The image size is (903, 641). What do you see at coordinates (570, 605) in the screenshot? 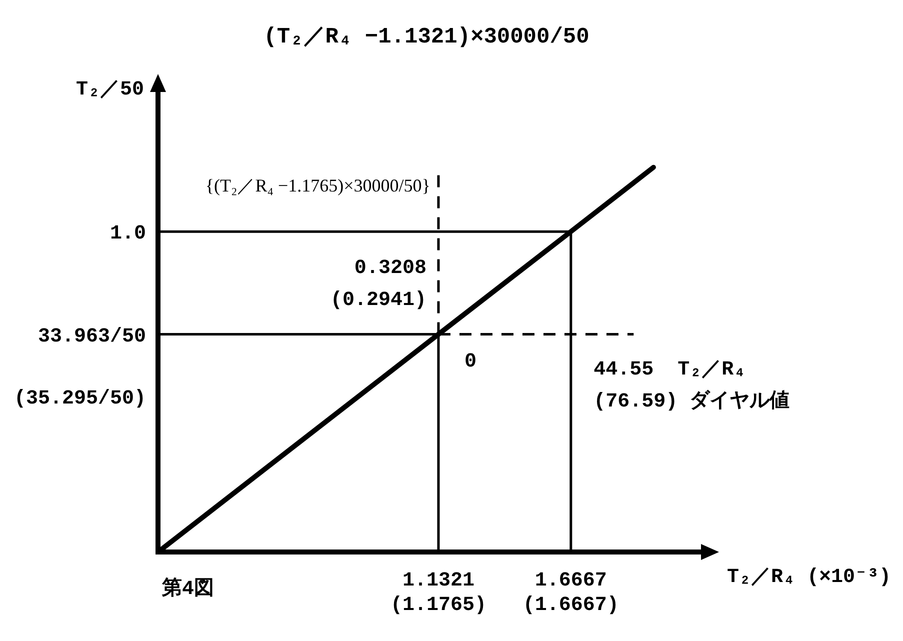
I see `annotation: (1.6667)` at bounding box center [570, 605].